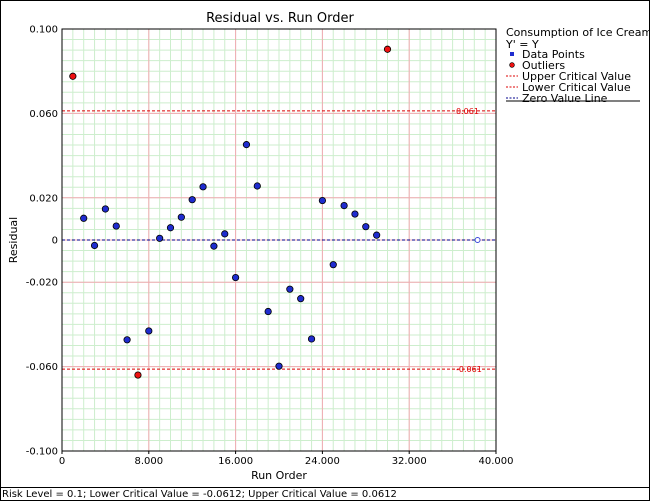 The height and width of the screenshot is (501, 650). I want to click on x-axis-ticks: 0 8.000 16.000 24.000 32.000 40.000, so click(286, 459).